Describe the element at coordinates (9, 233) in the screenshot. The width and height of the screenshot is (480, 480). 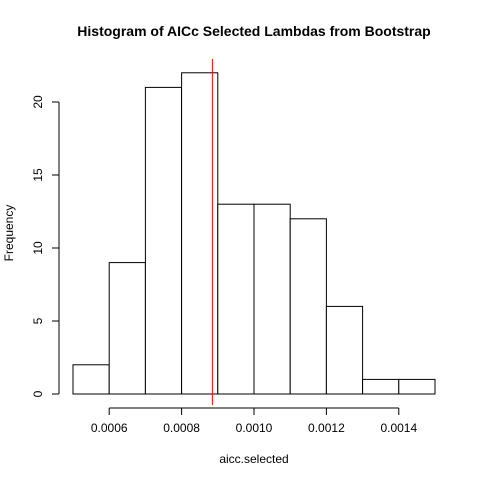
I see `y-axis-label: Frequency` at that location.